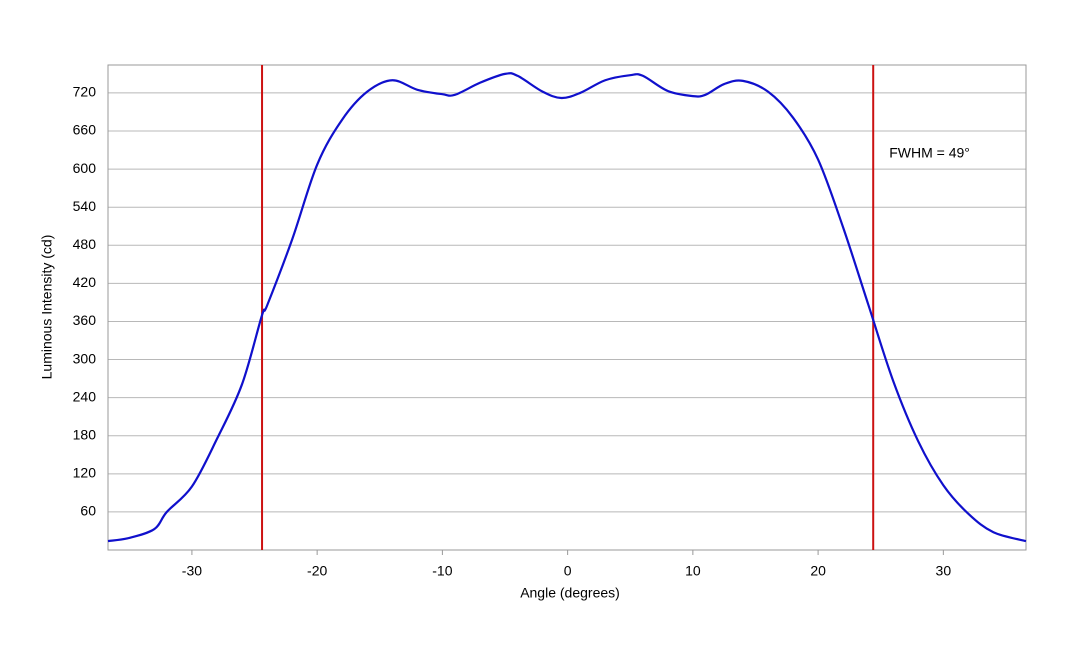 The width and height of the screenshot is (1080, 648). What do you see at coordinates (317, 571) in the screenshot?
I see `x-tick-label: -20` at bounding box center [317, 571].